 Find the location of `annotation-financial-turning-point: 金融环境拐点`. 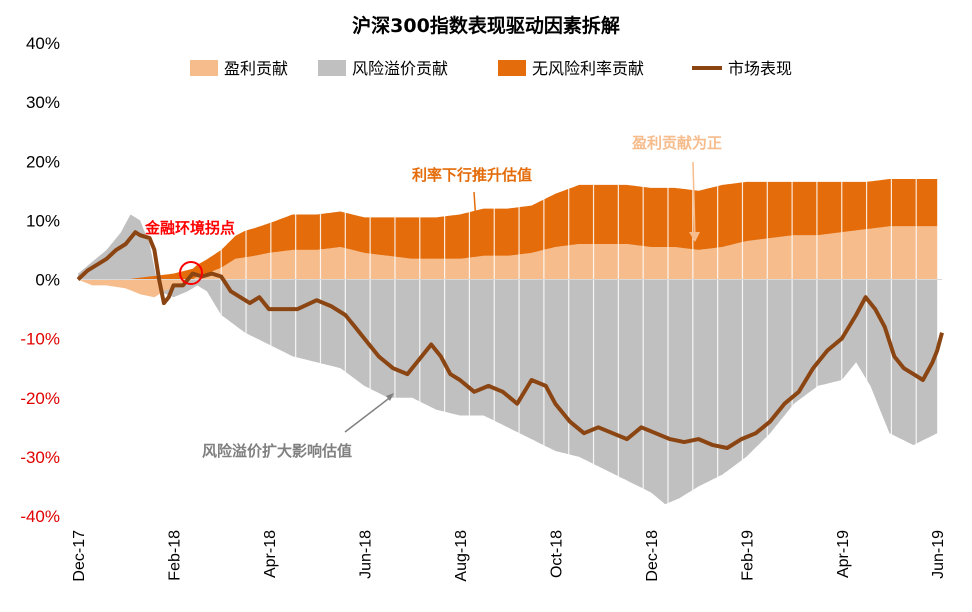

annotation-financial-turning-point: 金融环境拐点 is located at coordinates (189, 228).